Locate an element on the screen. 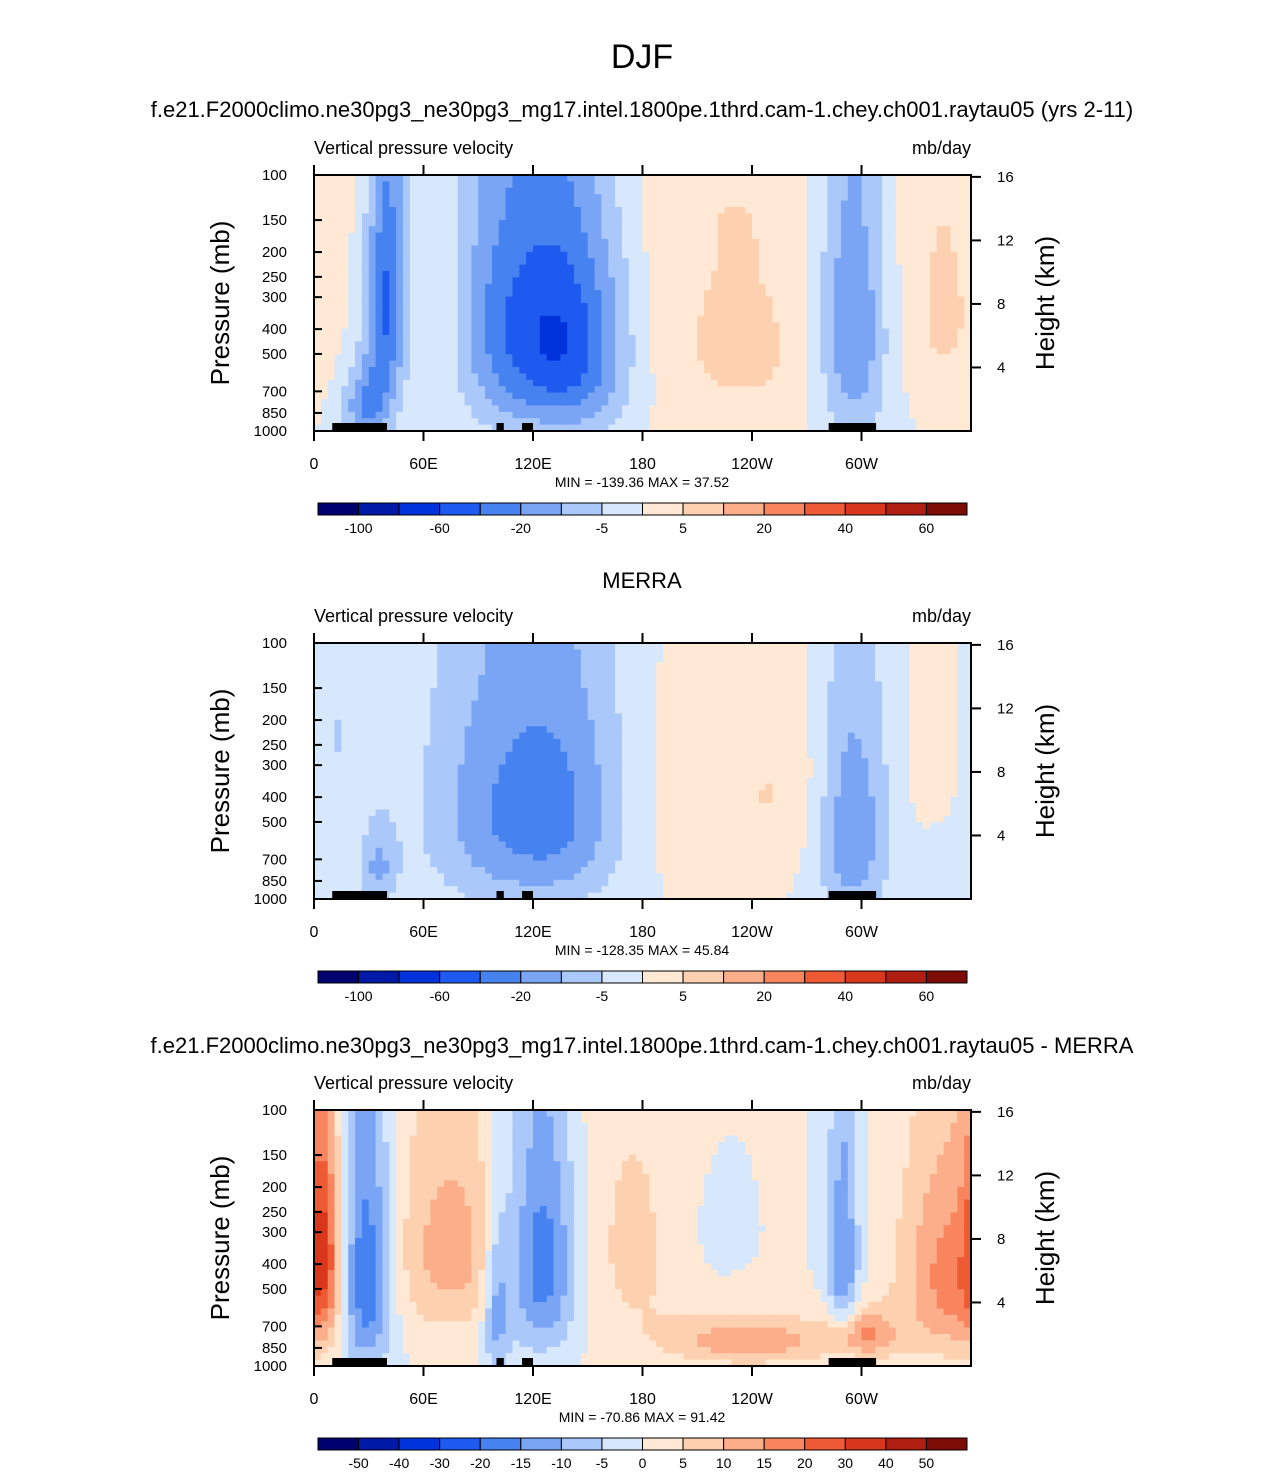  y2-tick-label: 4 is located at coordinates (1001, 367).